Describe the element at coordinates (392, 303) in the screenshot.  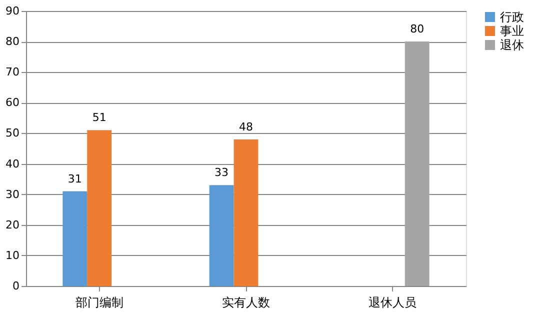
I see `x-tick-label: 退休人员` at that location.